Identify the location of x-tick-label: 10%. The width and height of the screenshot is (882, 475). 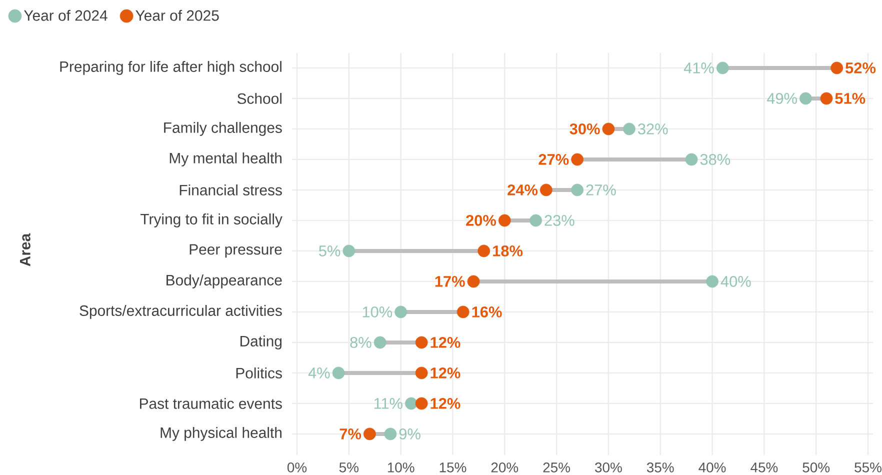
(401, 467).